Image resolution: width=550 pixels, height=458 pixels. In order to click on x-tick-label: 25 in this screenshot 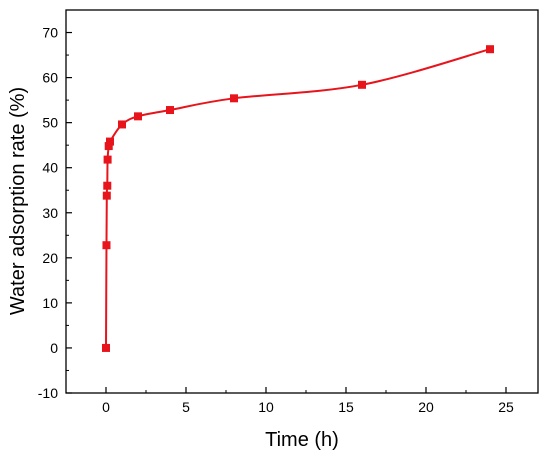, I will do `click(506, 407)`.